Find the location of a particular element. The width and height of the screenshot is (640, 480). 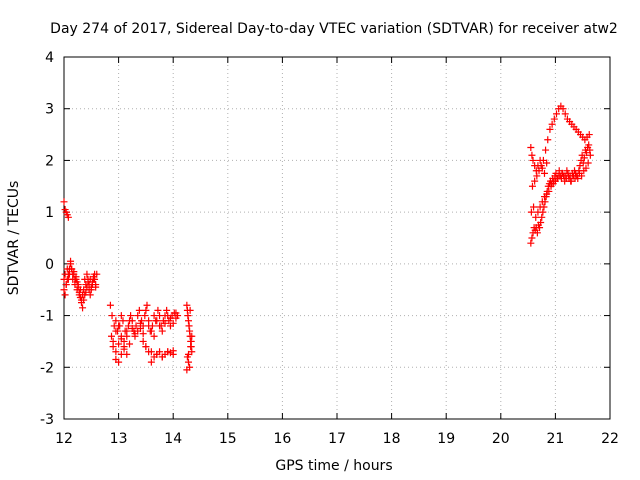

x-tick-label: 13 is located at coordinates (119, 439).